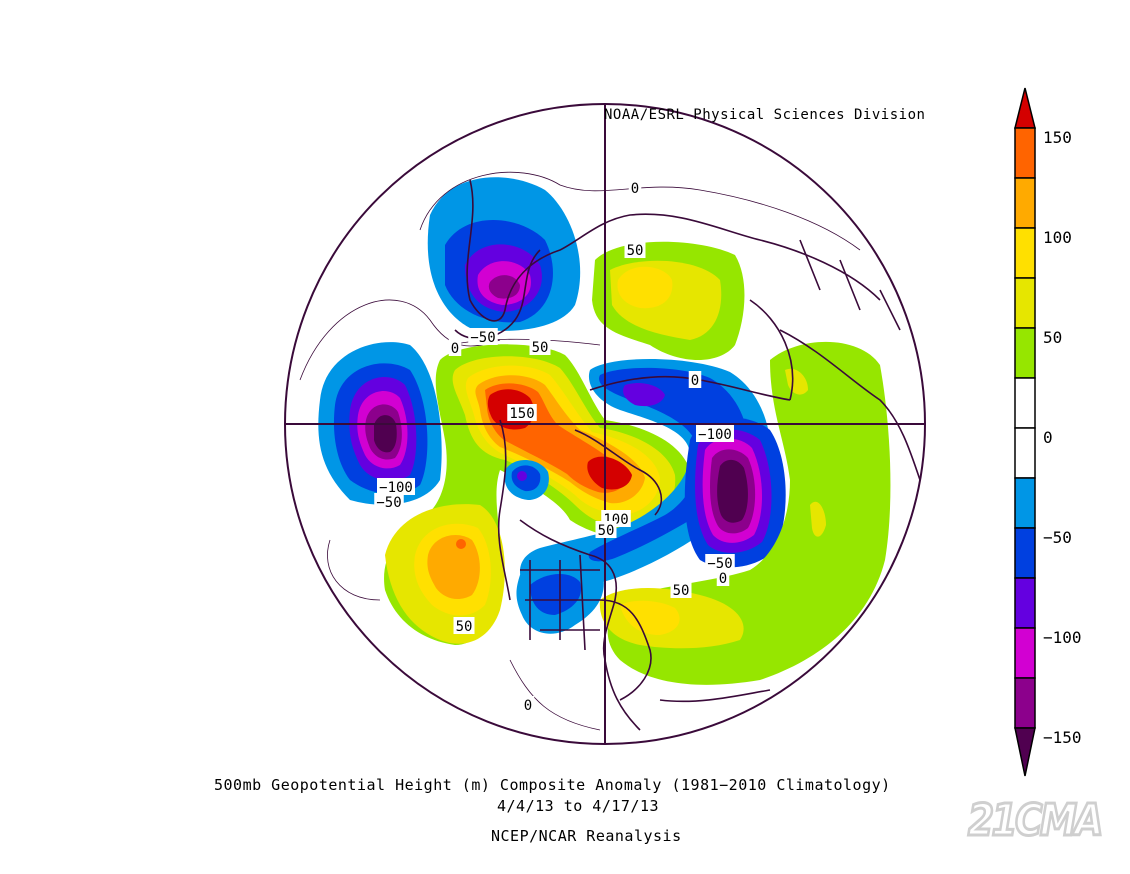  I want to click on colorbar-label-neg50: −50, so click(1057, 537).